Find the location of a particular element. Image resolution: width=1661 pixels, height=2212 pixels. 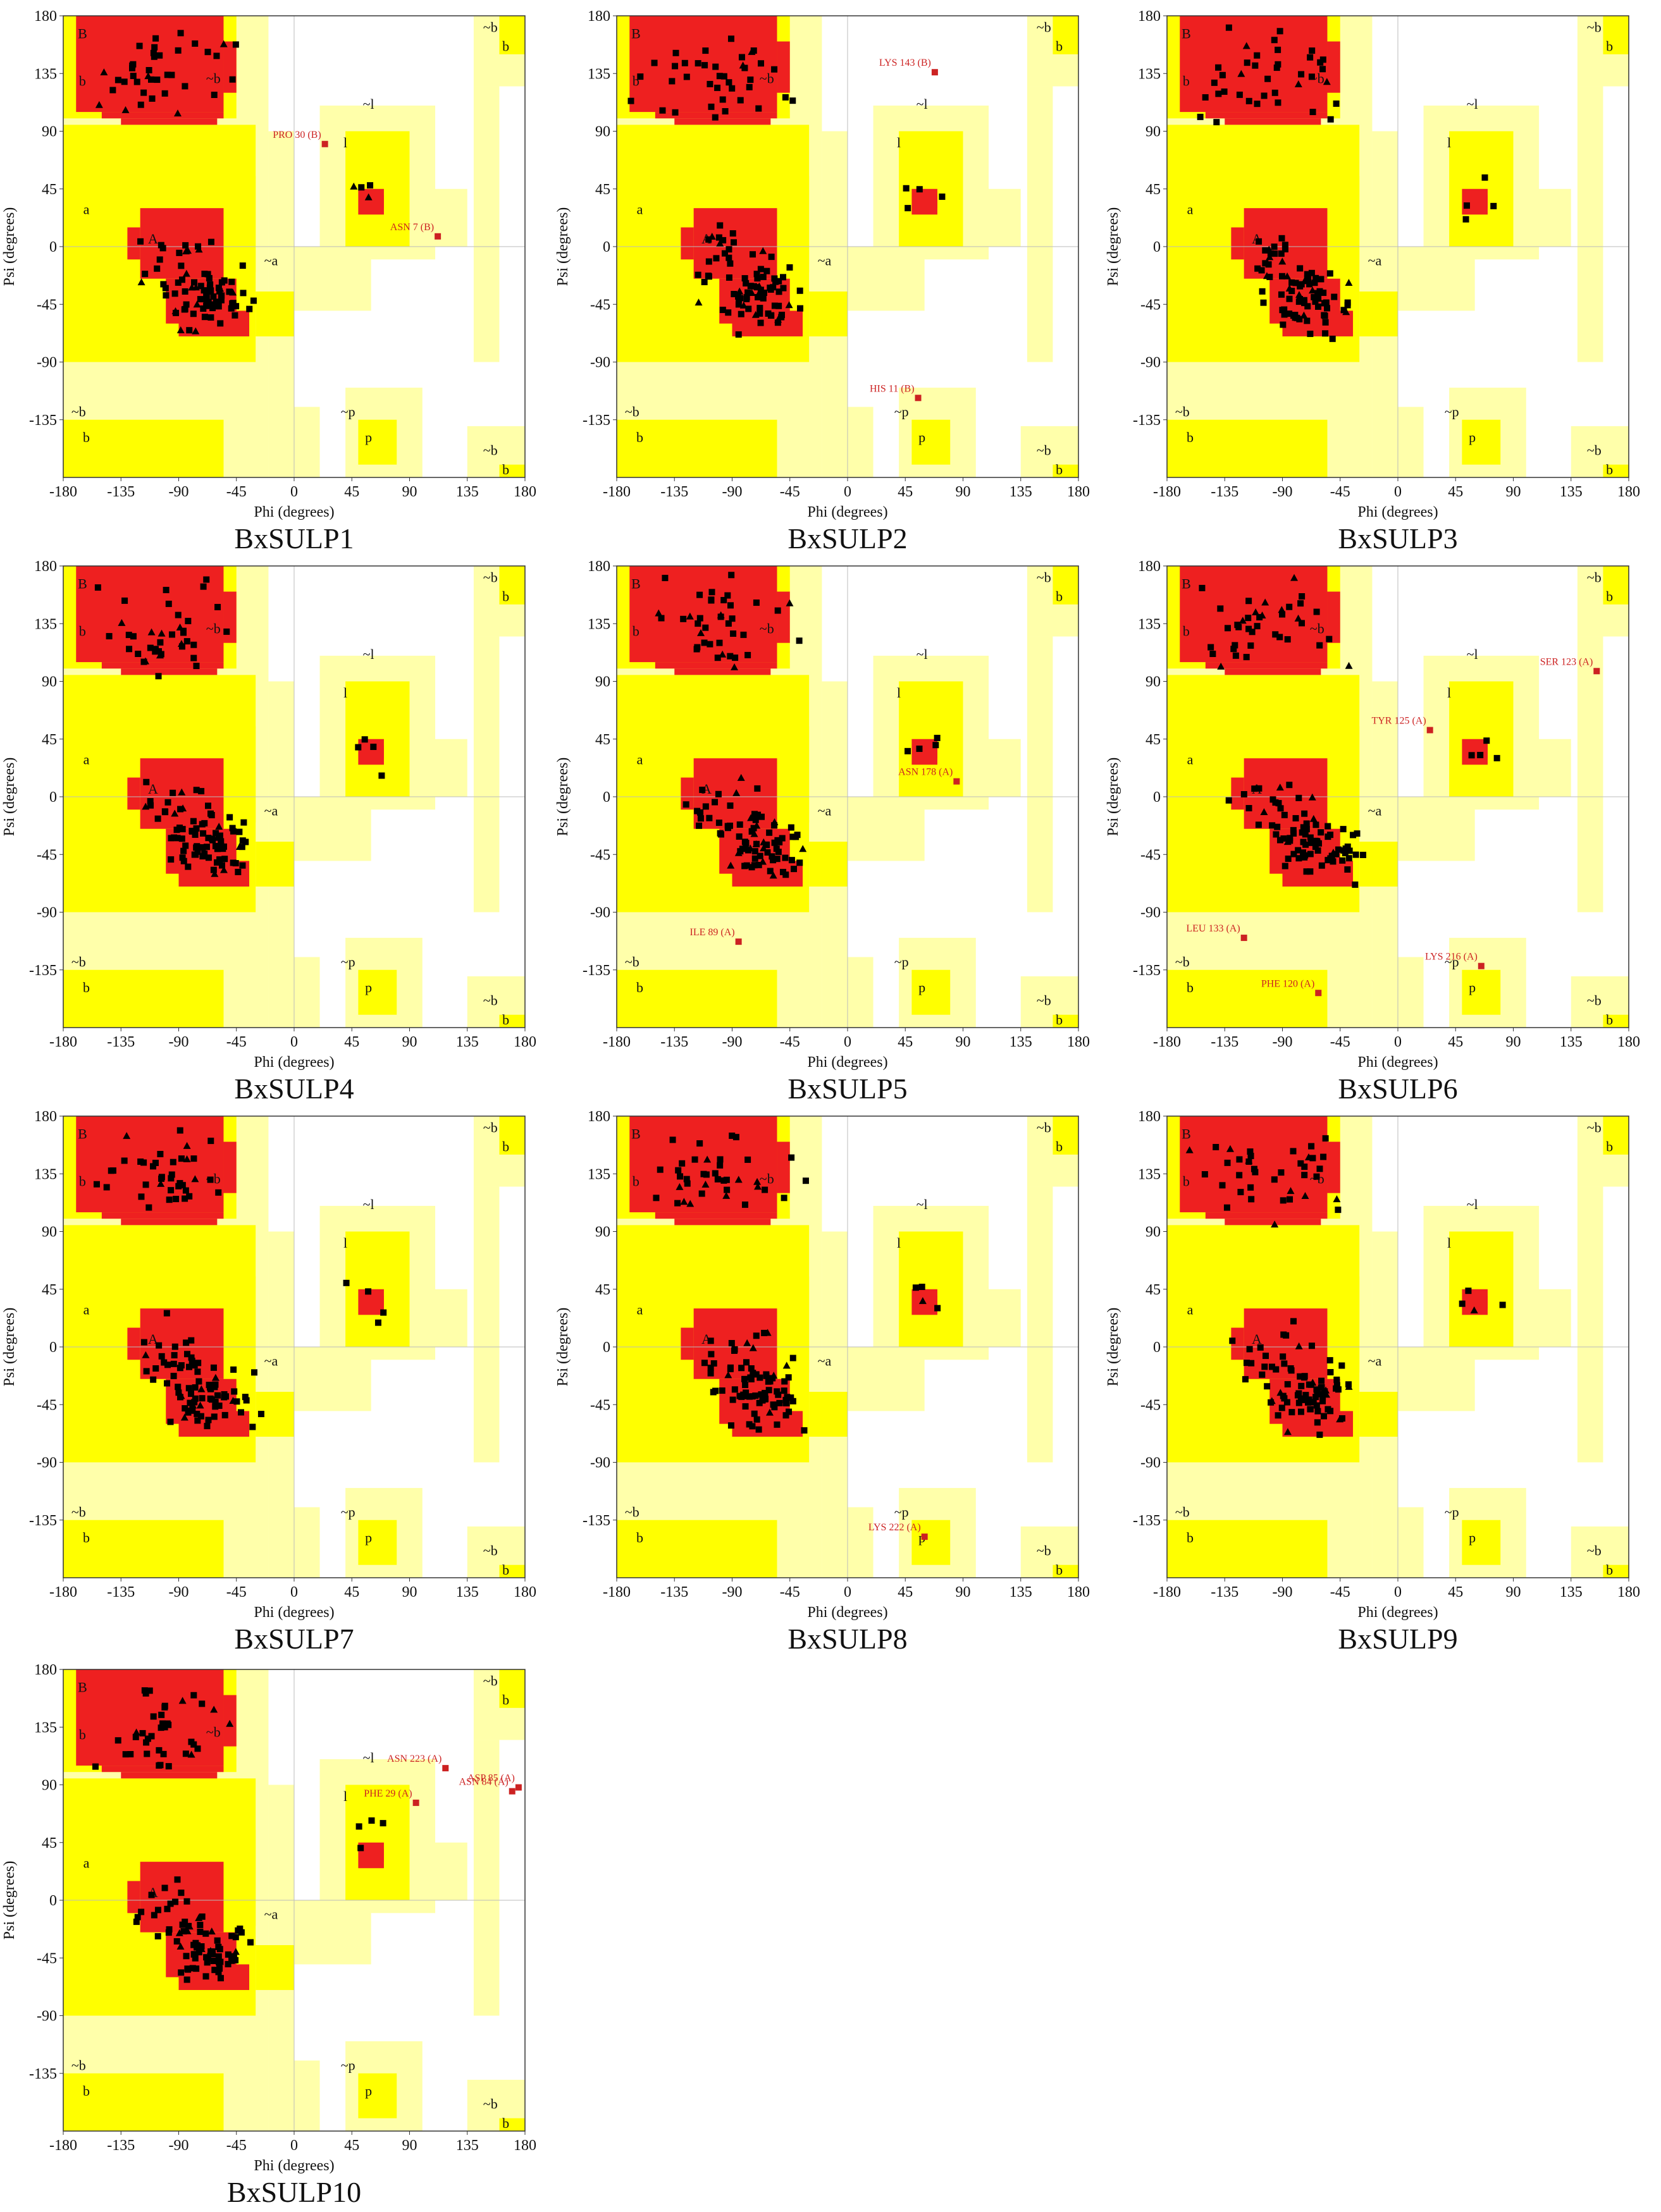

y-tick-label: -135 is located at coordinates (1147, 971).